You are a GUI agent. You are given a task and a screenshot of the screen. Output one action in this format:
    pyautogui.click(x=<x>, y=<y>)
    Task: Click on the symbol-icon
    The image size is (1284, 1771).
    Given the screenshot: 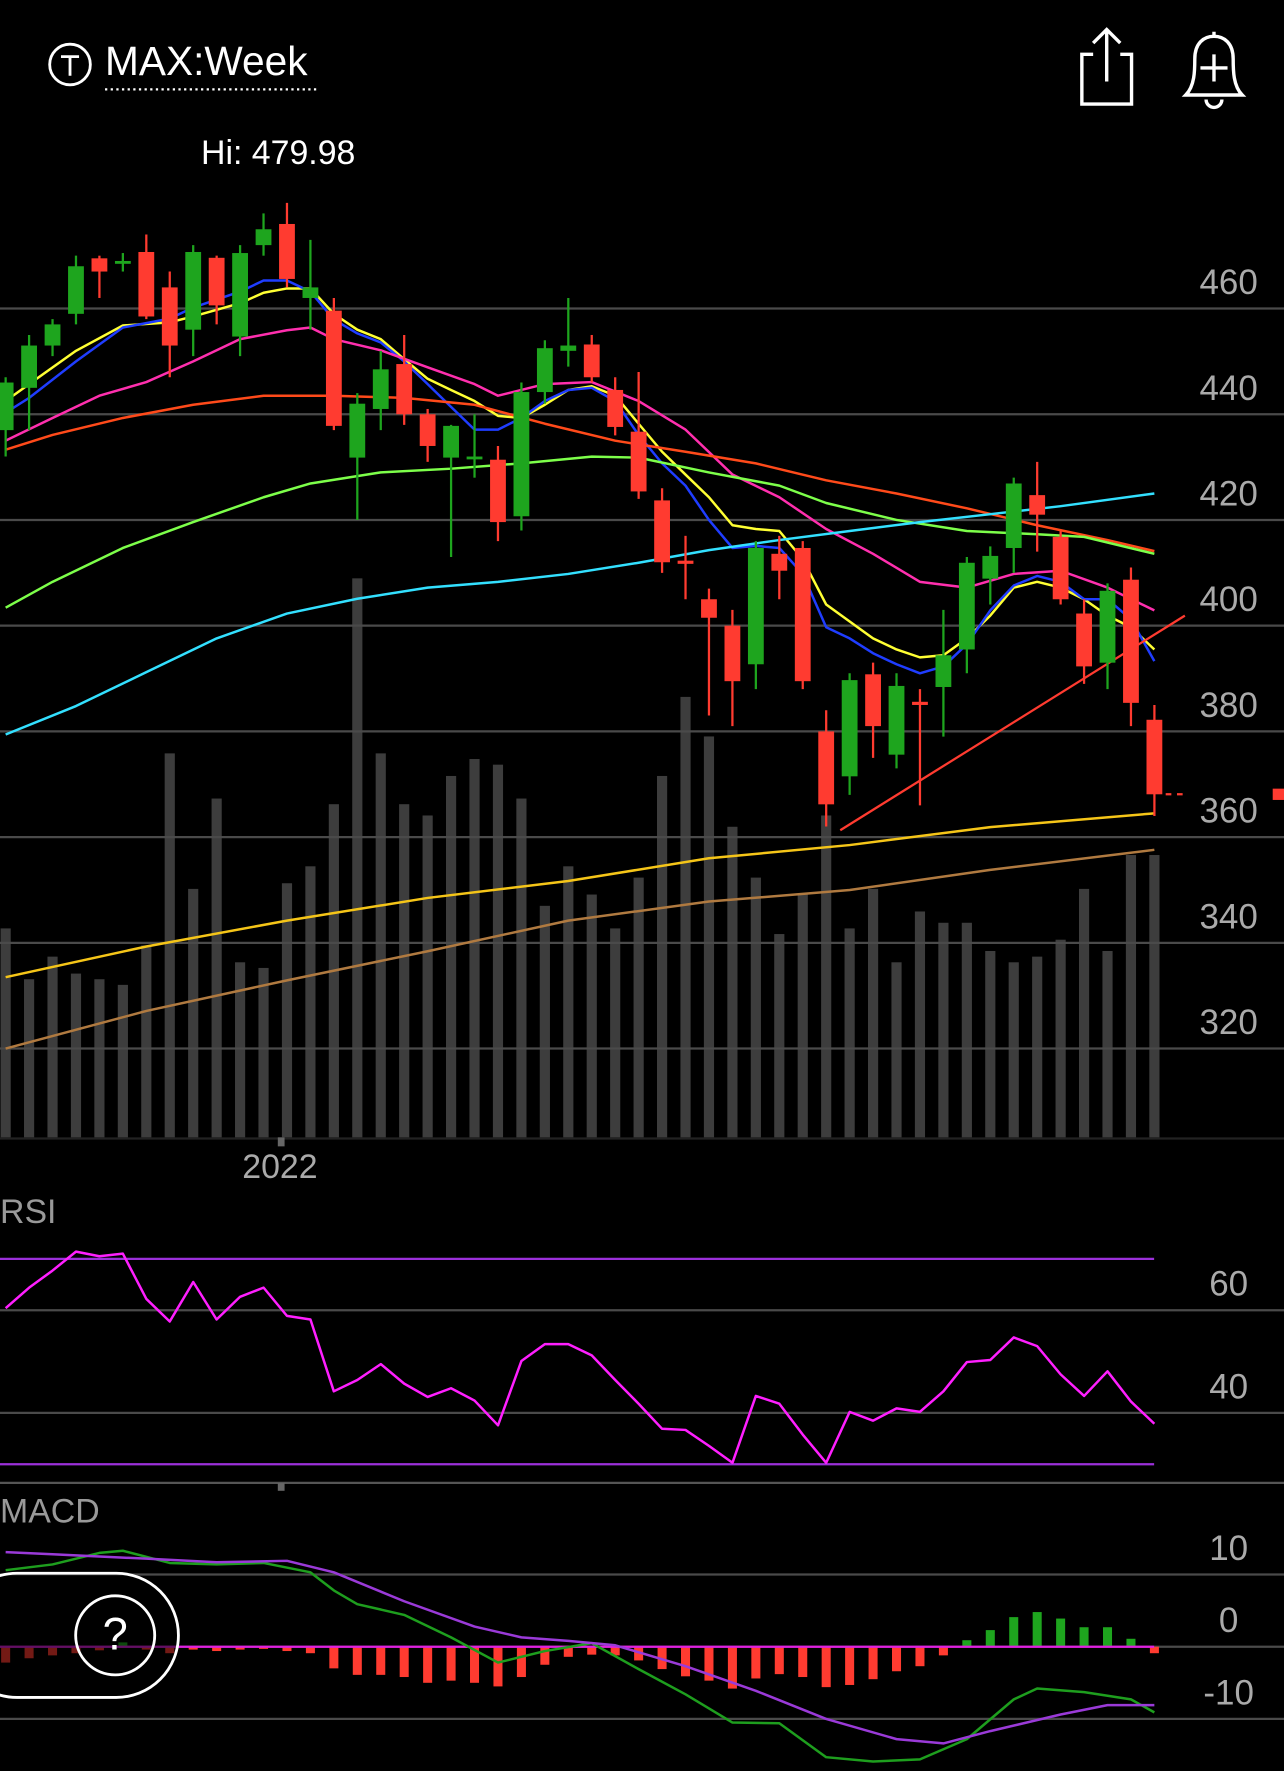 What is the action you would take?
    pyautogui.click(x=70, y=64)
    